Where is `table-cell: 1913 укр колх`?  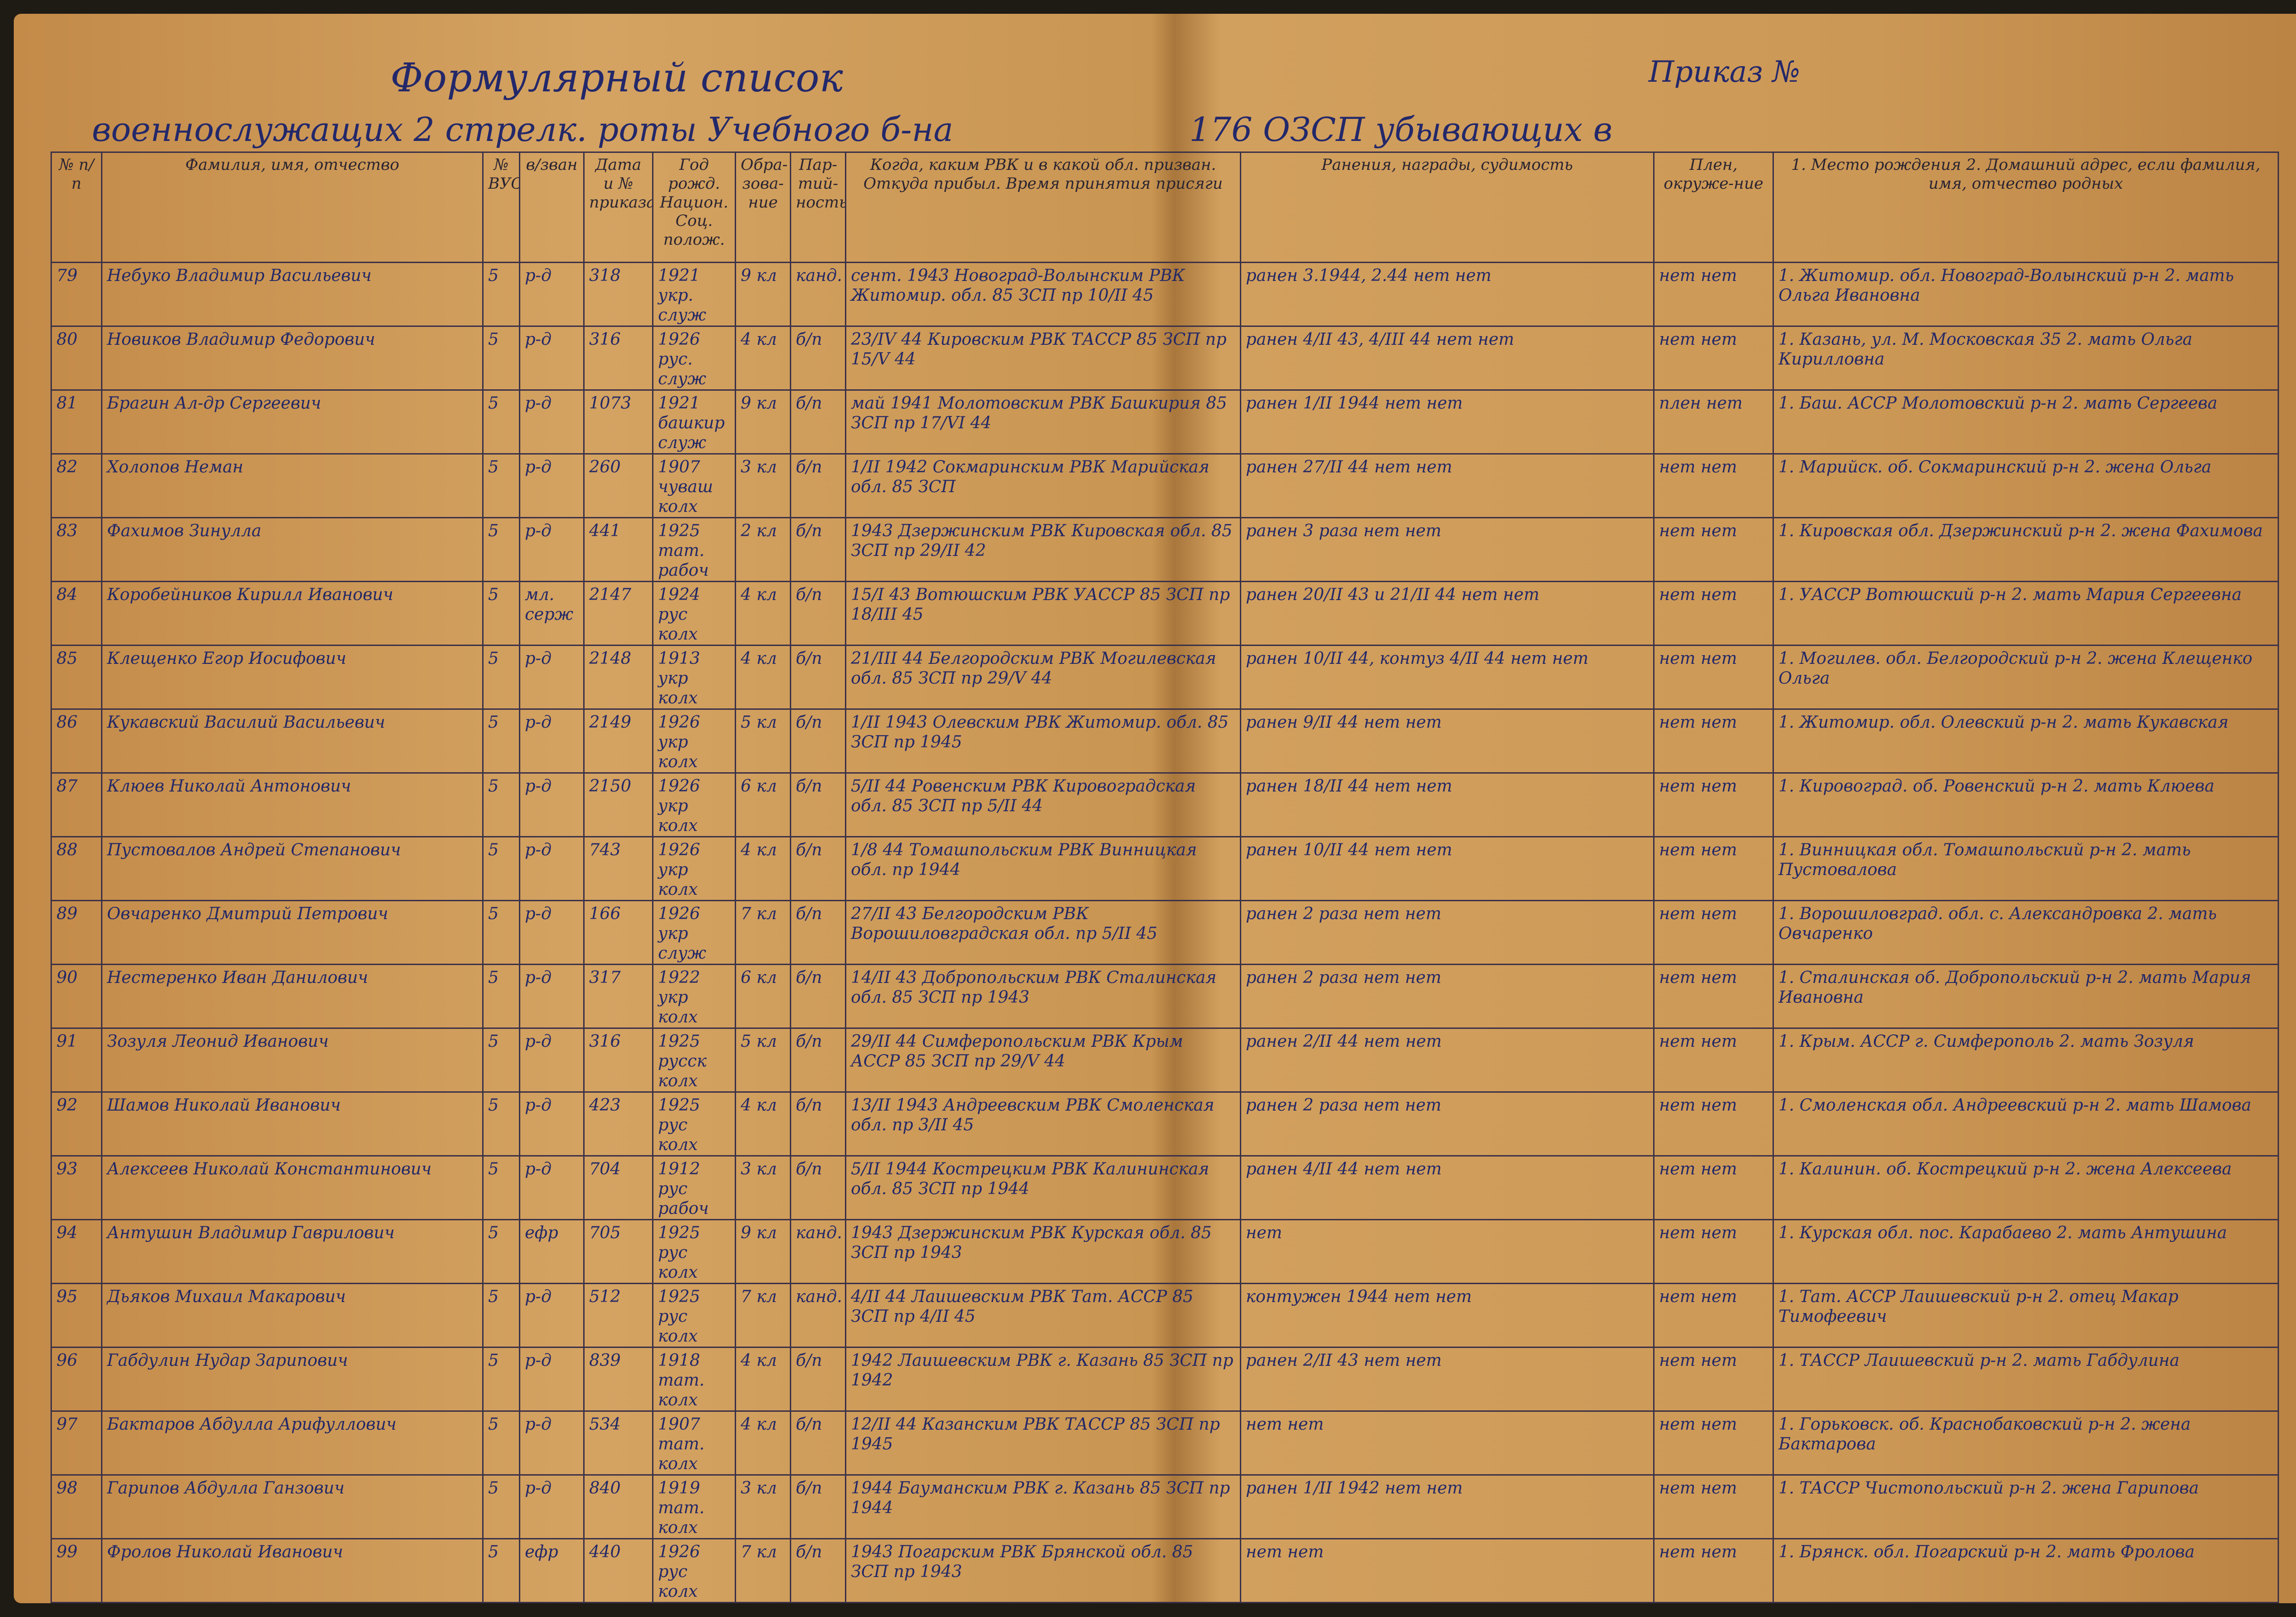 table-cell: 1913 укр колх is located at coordinates (694, 678).